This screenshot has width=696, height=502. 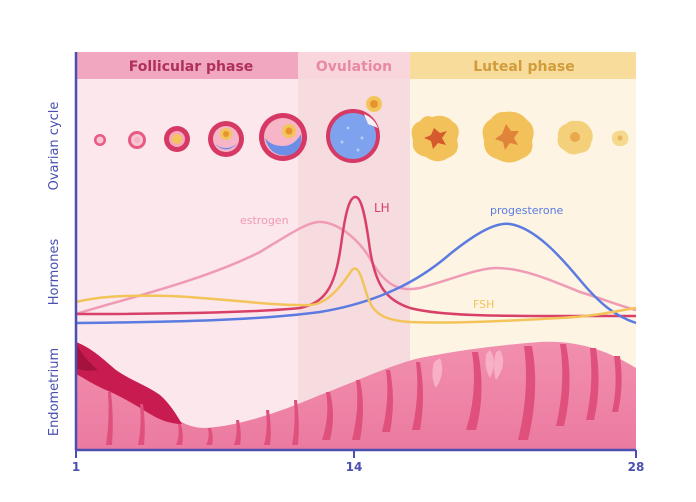 I want to click on fsh-label: FSH, so click(x=483, y=304).